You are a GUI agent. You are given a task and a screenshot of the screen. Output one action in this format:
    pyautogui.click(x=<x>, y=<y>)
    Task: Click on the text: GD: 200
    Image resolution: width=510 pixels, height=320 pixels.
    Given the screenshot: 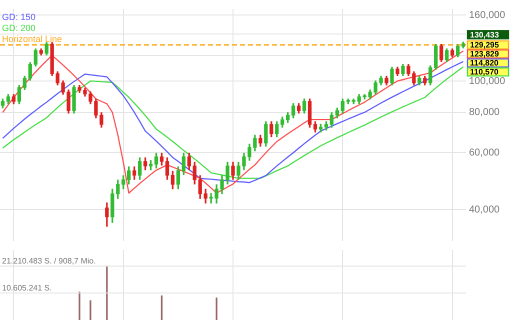 What is the action you would take?
    pyautogui.click(x=19, y=27)
    